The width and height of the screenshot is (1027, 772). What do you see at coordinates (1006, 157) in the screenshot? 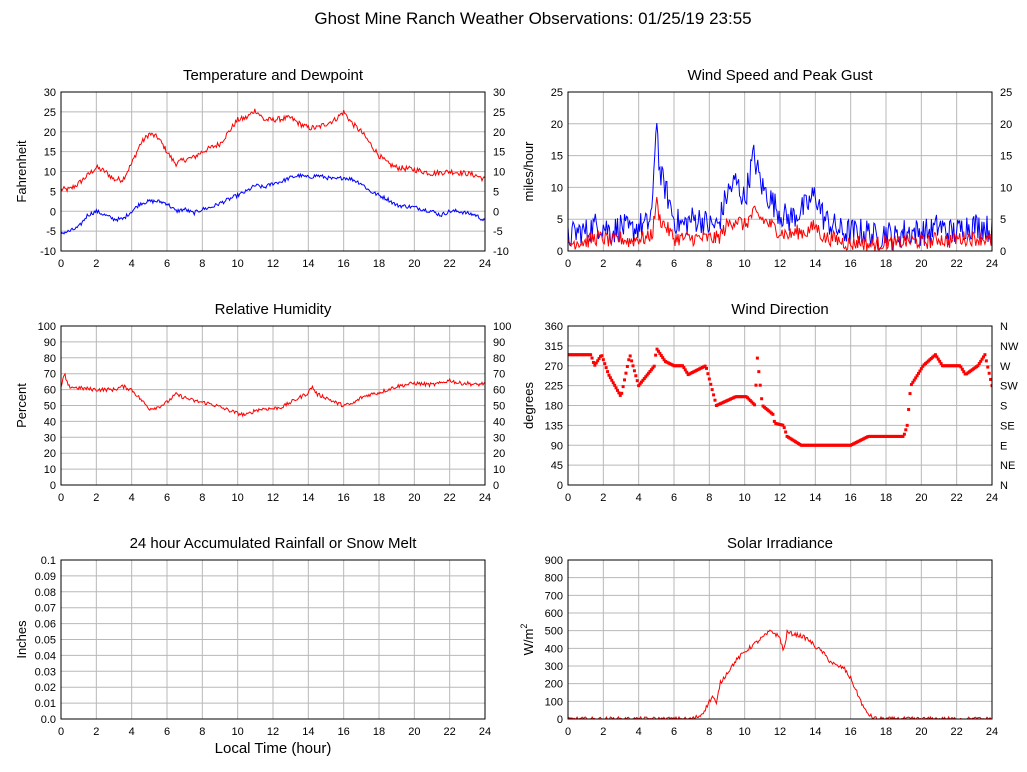
I see `right-tick-label: 15` at bounding box center [1006, 157].